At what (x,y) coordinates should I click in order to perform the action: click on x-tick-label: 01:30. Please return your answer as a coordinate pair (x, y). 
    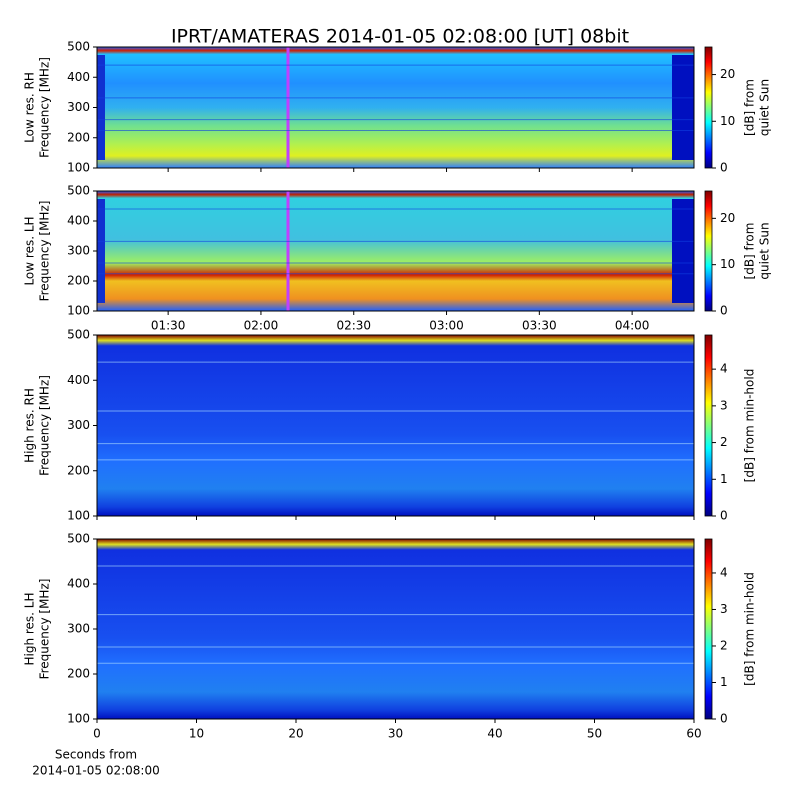
    Looking at the image, I should click on (168, 326).